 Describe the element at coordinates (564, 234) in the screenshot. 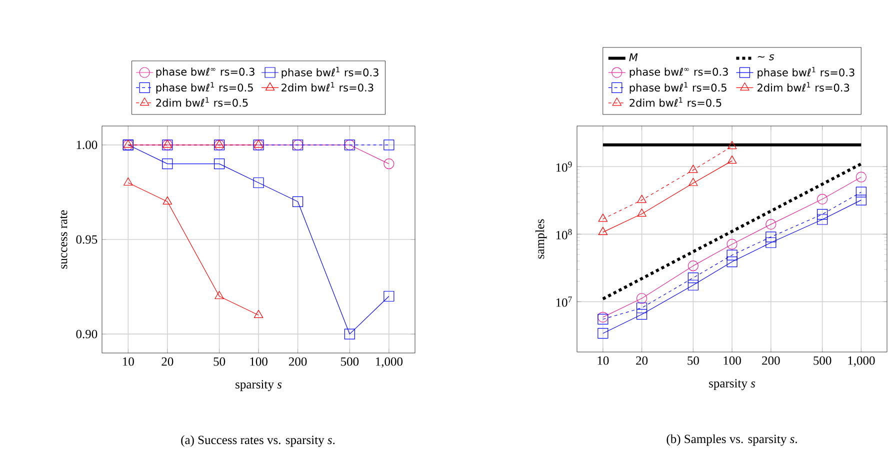

I see `y-tick-label: 10$^{8}$` at that location.